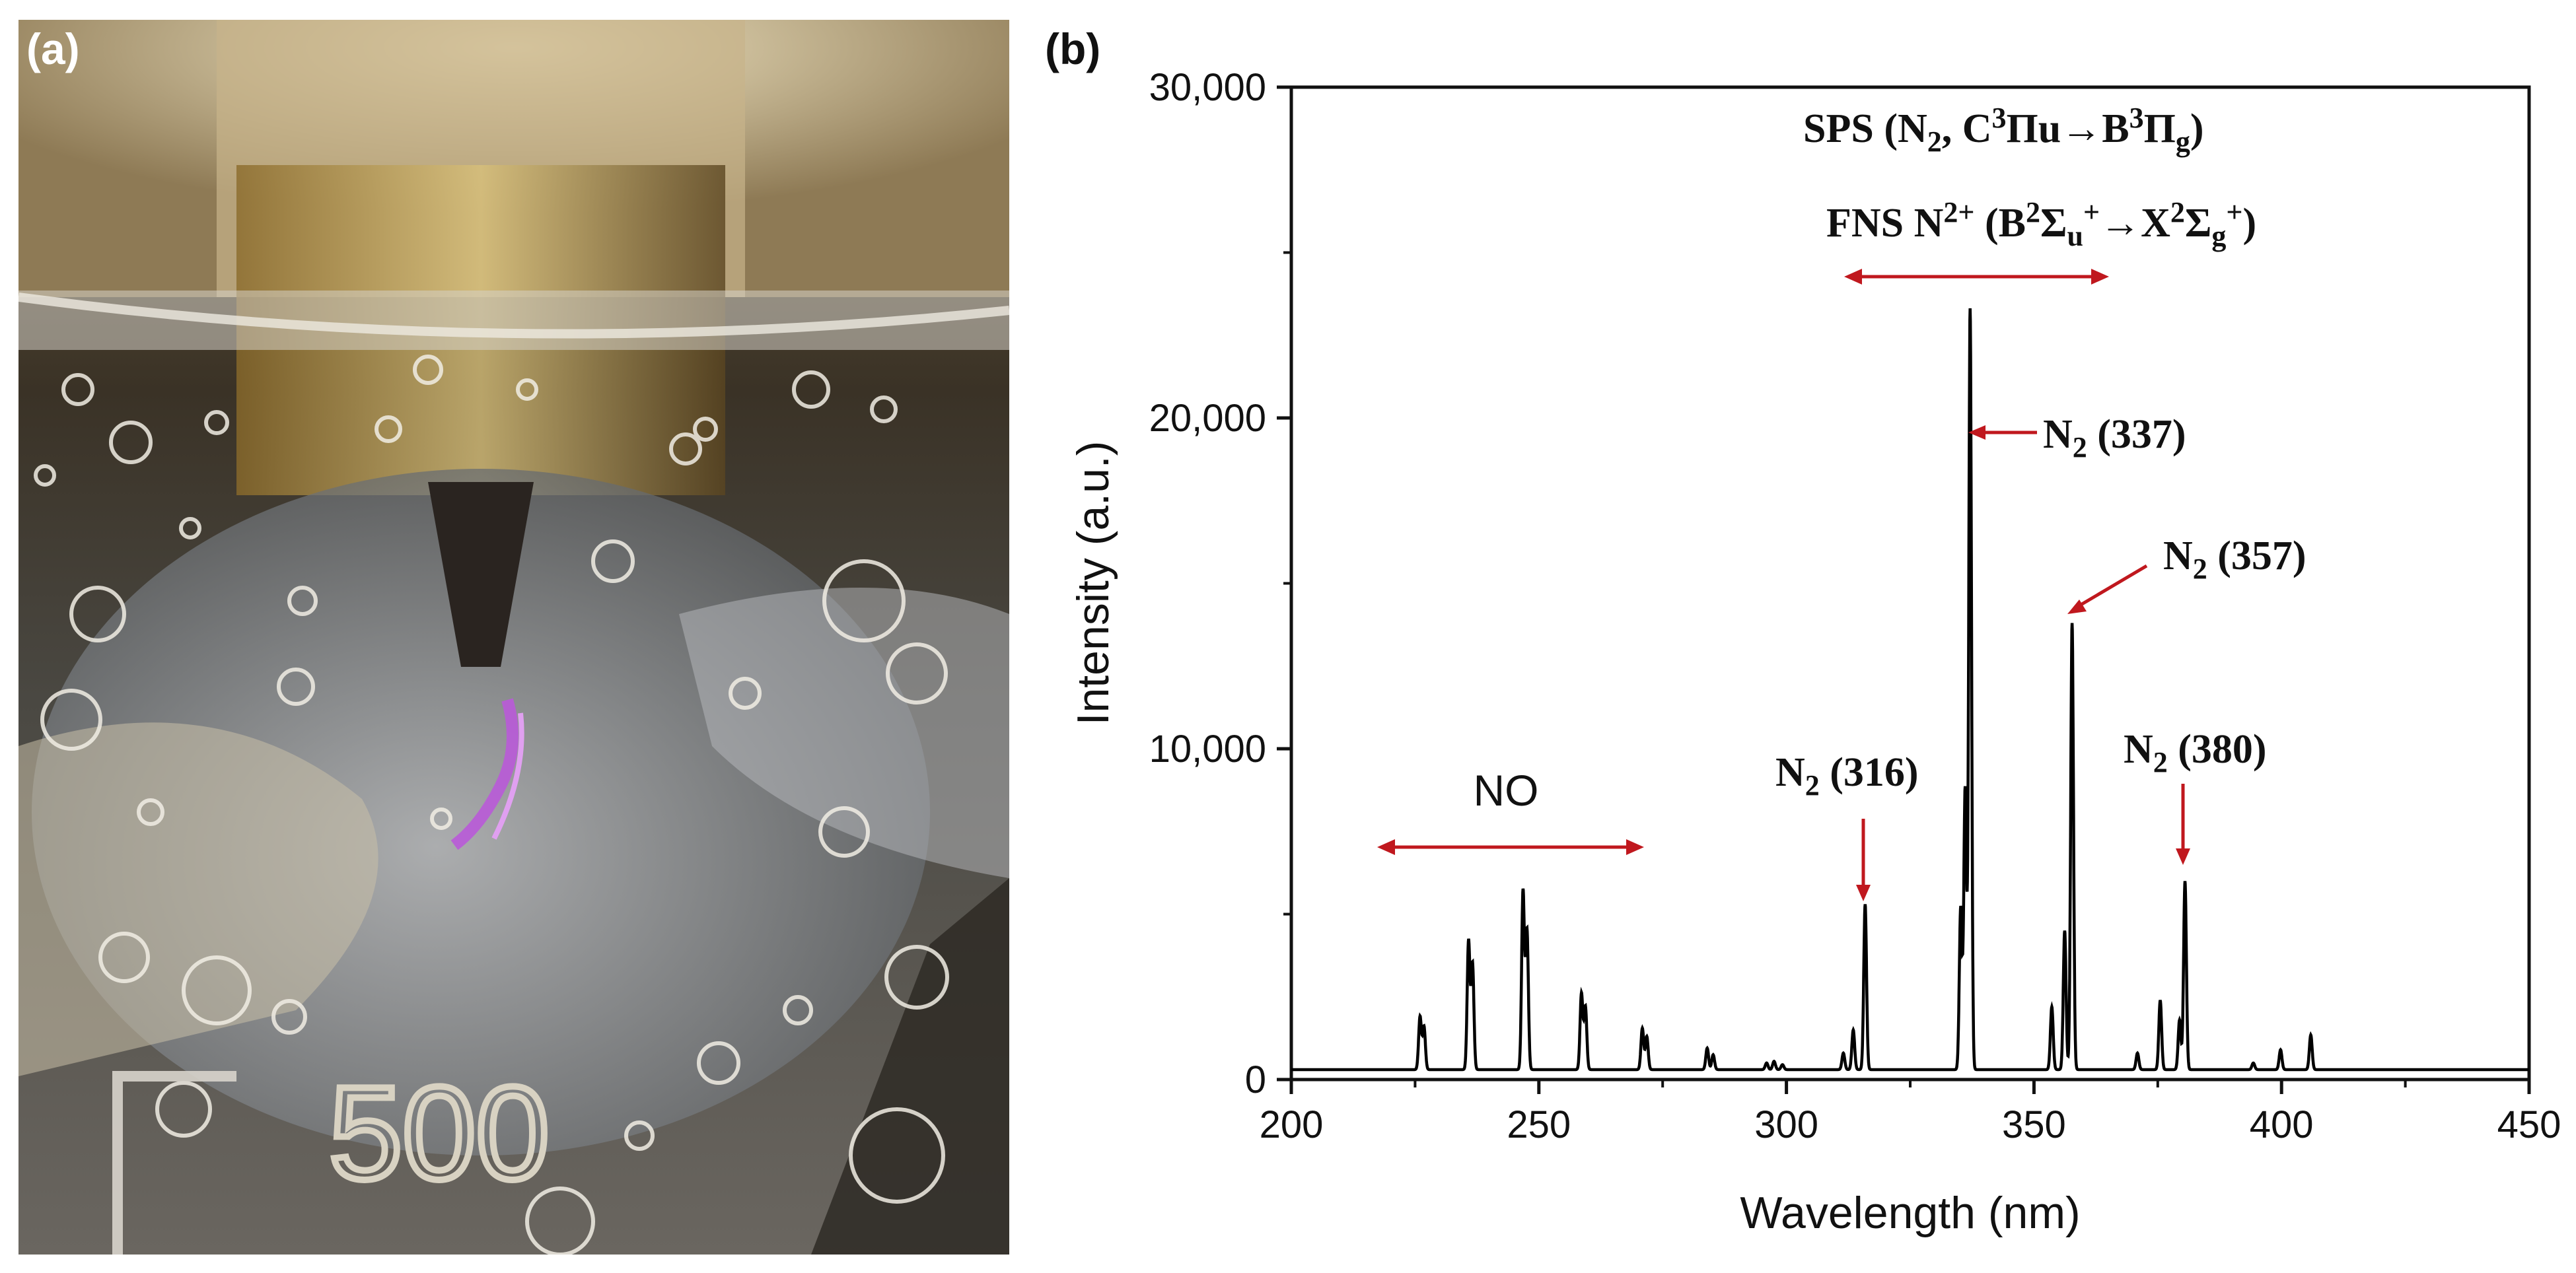 Image resolution: width=2576 pixels, height=1273 pixels. I want to click on y-tick-label: 30,000, so click(1207, 87).